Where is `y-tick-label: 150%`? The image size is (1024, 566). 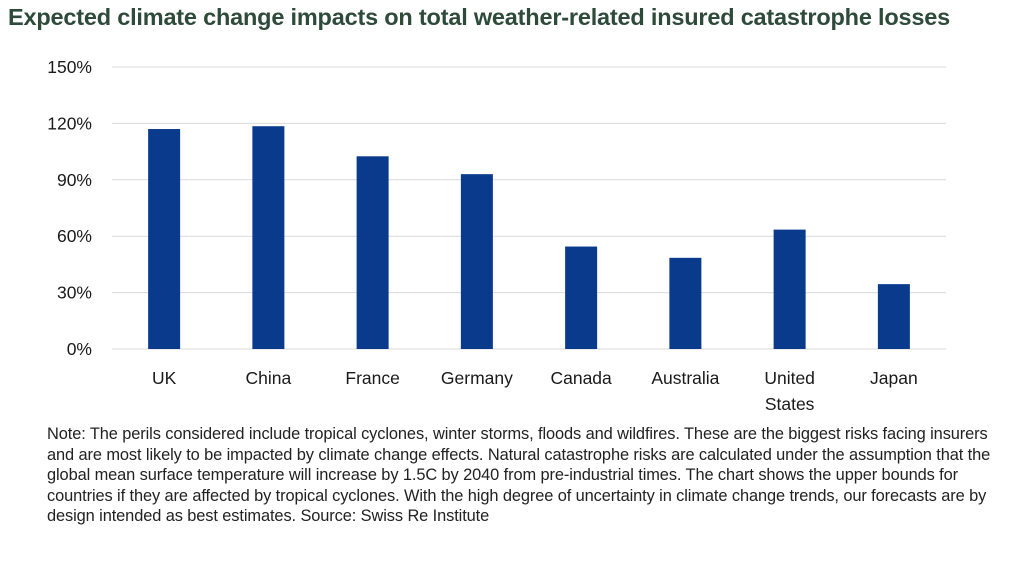
y-tick-label: 150% is located at coordinates (69, 67).